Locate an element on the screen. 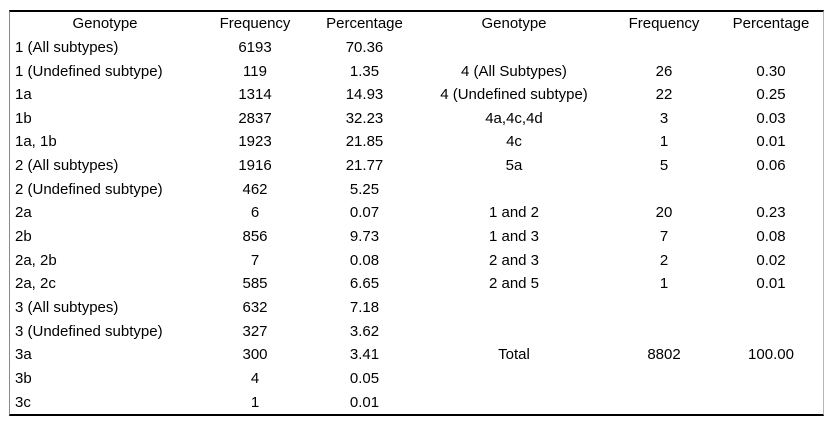  table-row: 1a 1314 14.93 is located at coordinates (214, 95).